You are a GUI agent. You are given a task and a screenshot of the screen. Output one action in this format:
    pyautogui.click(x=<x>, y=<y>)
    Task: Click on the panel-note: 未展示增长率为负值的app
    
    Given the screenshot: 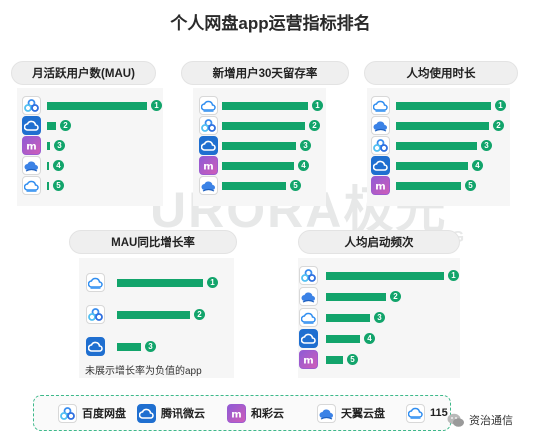 What is the action you would take?
    pyautogui.click(x=143, y=371)
    